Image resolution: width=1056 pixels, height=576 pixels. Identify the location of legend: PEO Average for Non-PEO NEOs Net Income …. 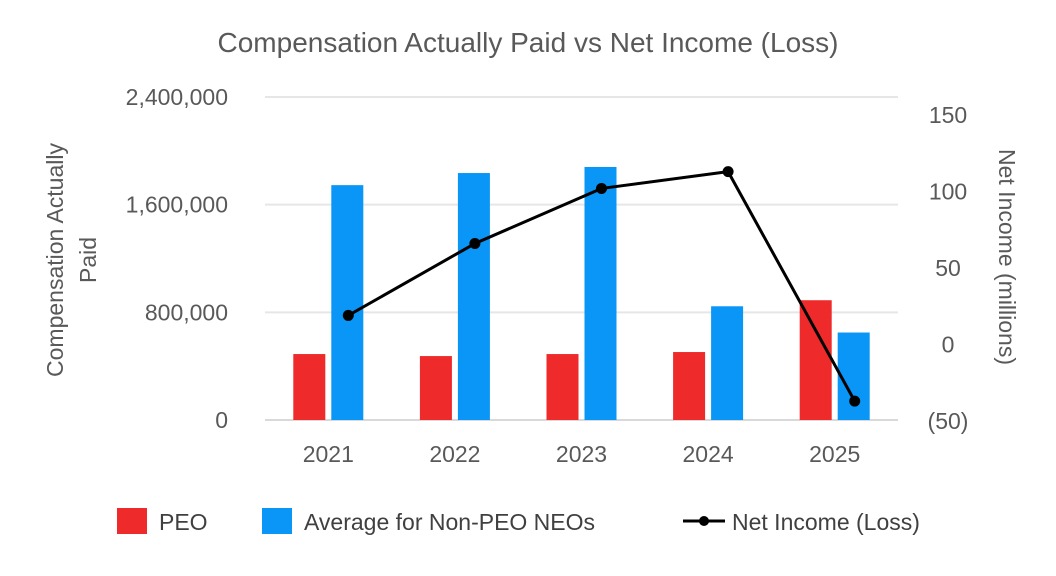
(518, 521).